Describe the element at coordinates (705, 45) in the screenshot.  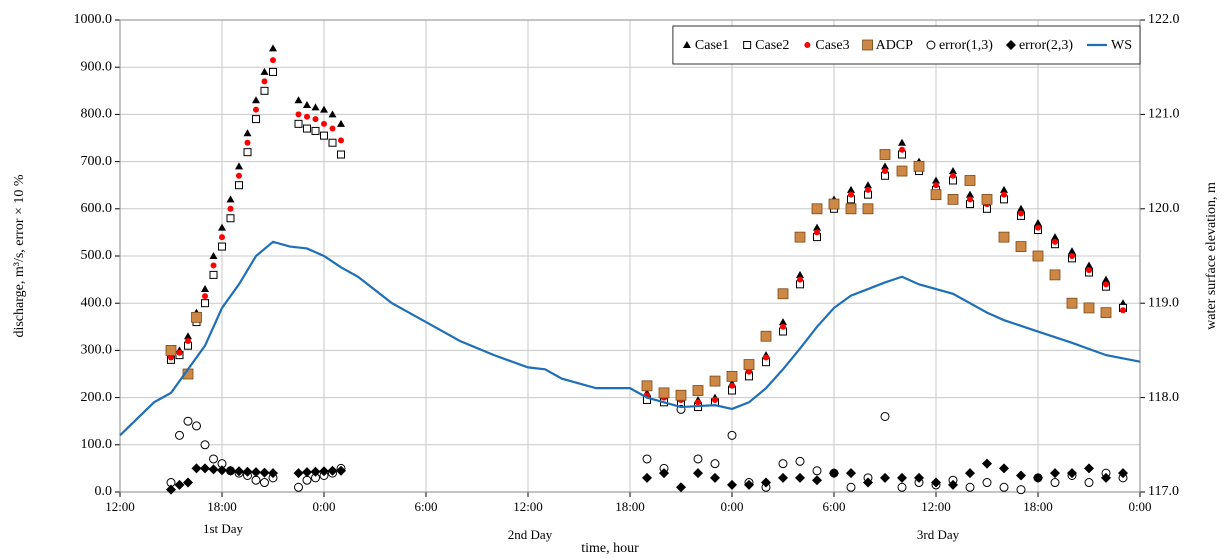
I see `legend-item: Case1` at that location.